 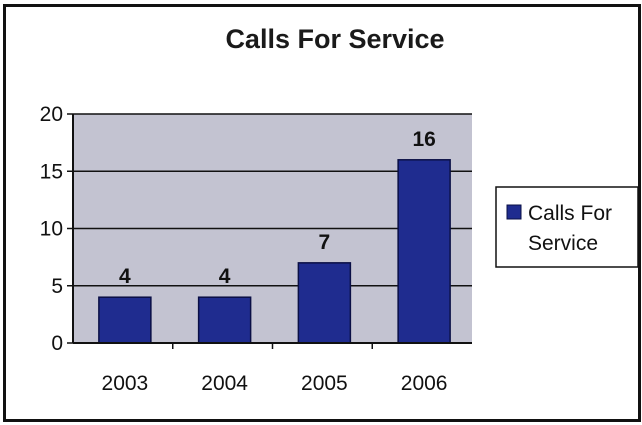 I want to click on x-axis-ticks: 2003 2004 2005 2006, so click(x=275, y=369).